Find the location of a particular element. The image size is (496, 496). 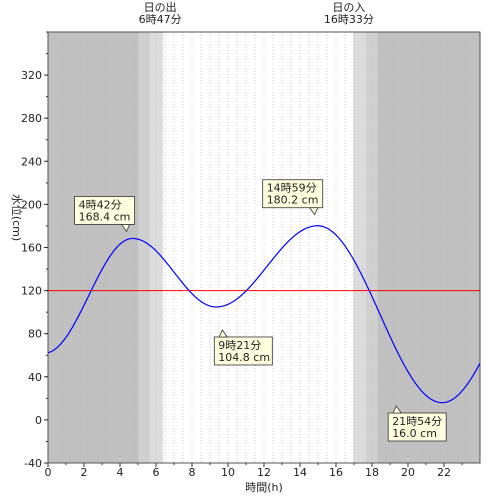

y-tick-label: -40 is located at coordinates (33, 463).